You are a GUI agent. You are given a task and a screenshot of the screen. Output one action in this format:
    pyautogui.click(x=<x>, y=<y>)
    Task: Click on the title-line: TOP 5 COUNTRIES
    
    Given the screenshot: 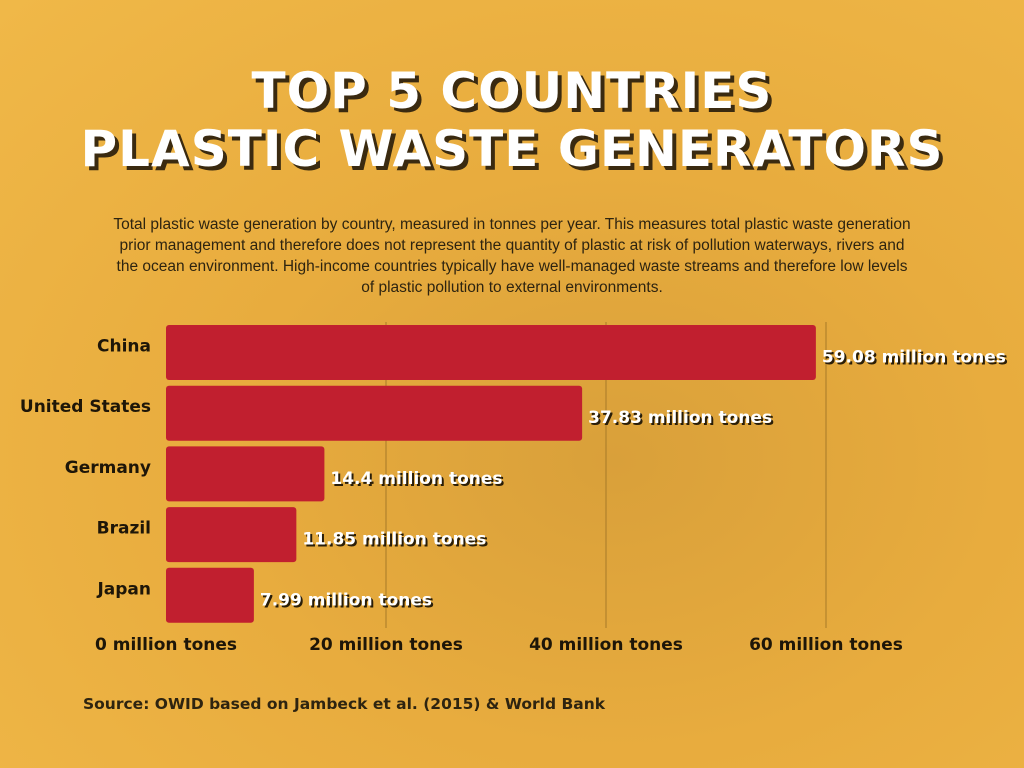 What is the action you would take?
    pyautogui.click(x=512, y=91)
    